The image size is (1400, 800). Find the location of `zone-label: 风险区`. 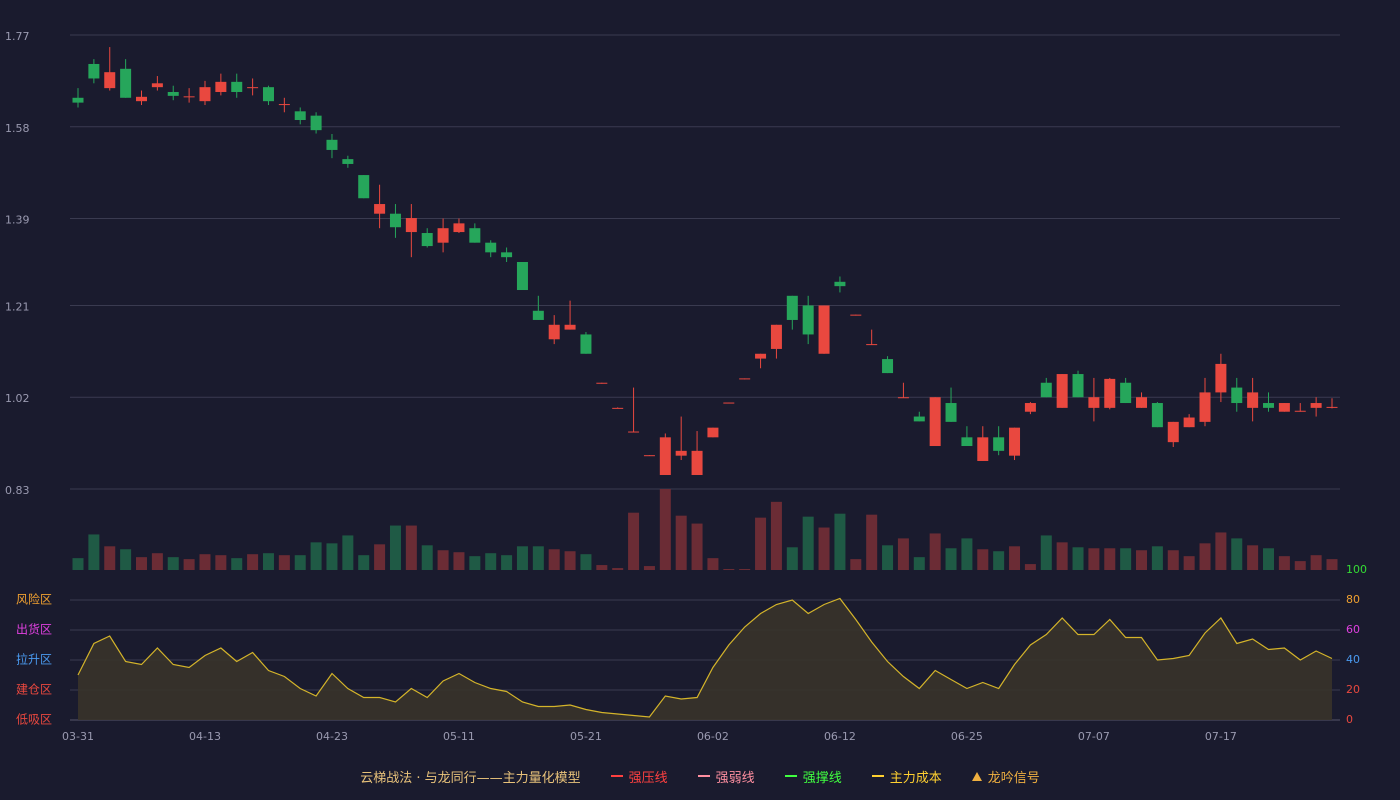

zone-label: 风险区 is located at coordinates (34, 599).